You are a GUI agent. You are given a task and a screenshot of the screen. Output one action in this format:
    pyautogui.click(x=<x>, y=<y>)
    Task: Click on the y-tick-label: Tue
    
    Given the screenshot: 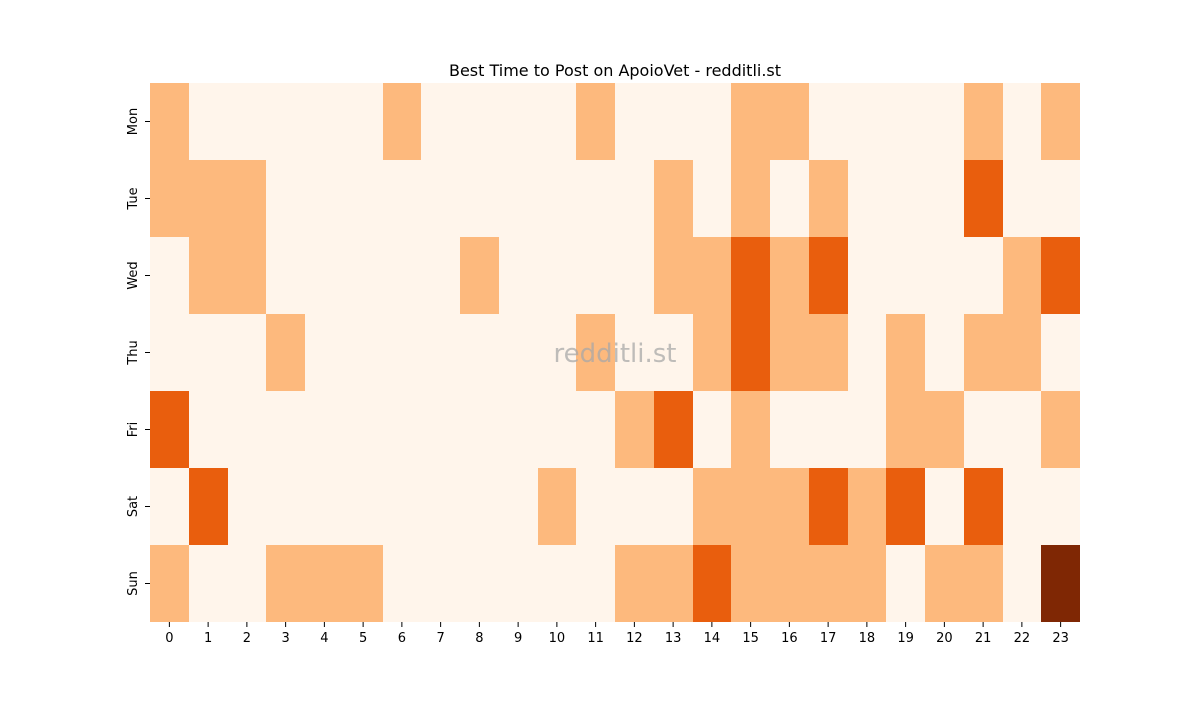 What is the action you would take?
    pyautogui.click(x=133, y=198)
    